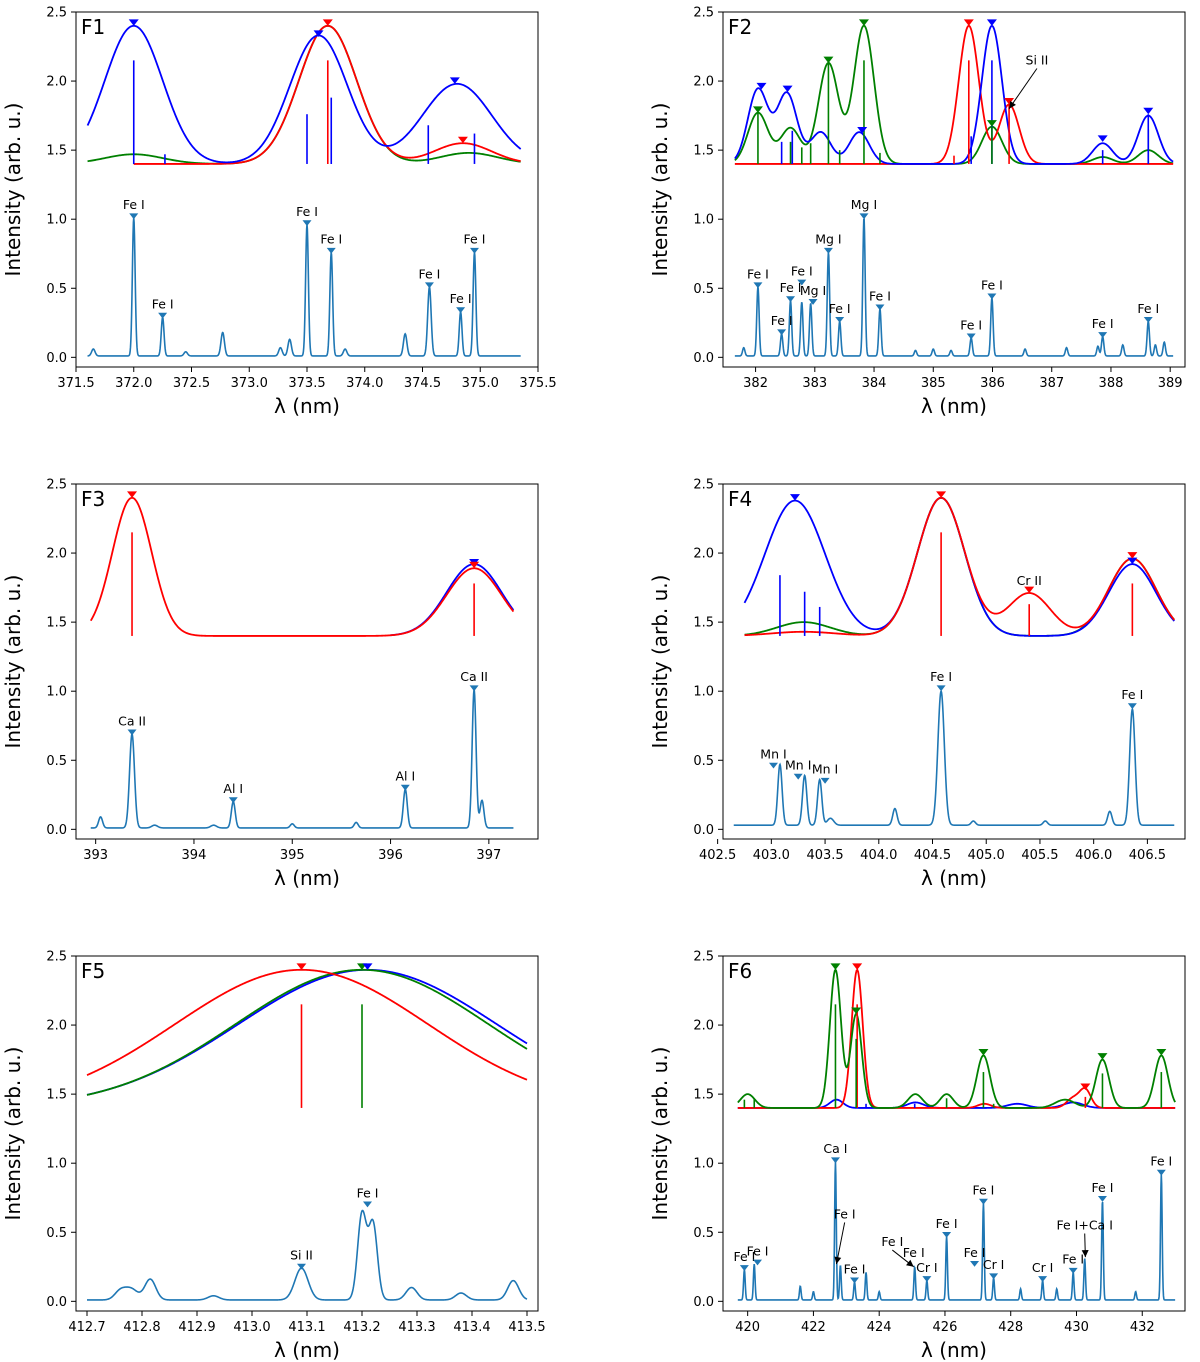 The height and width of the screenshot is (1362, 1200). Describe the element at coordinates (480, 383) in the screenshot. I see `x-tick-label: 375.0` at that location.